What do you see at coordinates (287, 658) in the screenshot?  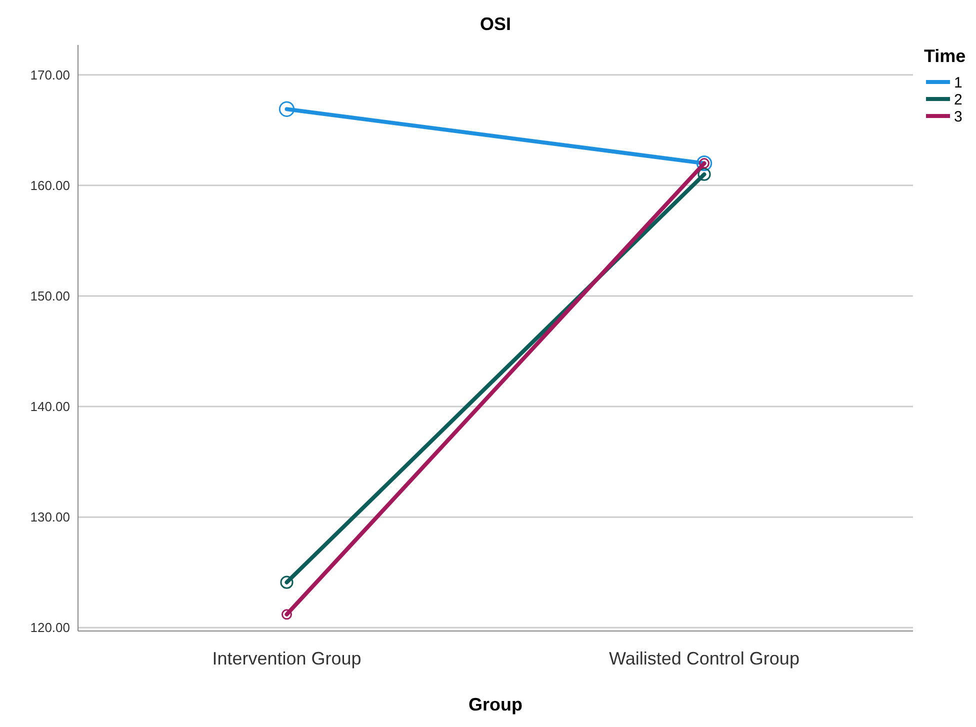 I see `x-tick-label: Intervention Group` at bounding box center [287, 658].